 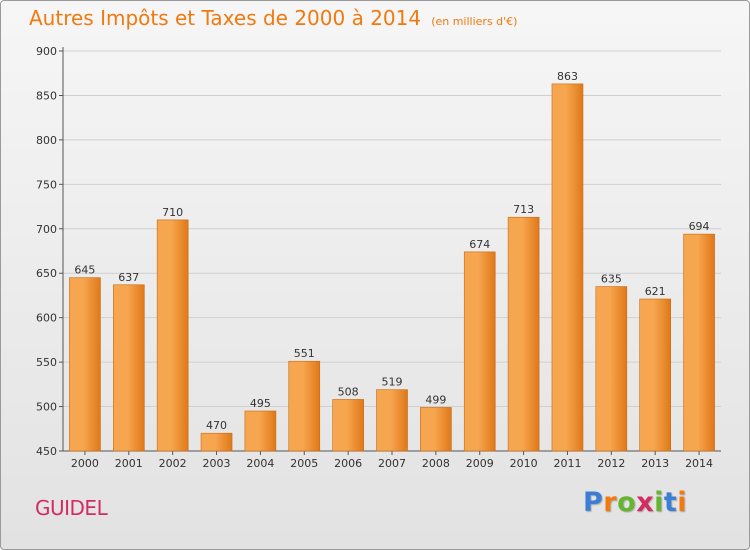 What do you see at coordinates (260, 431) in the screenshot?
I see `bar-2004` at bounding box center [260, 431].